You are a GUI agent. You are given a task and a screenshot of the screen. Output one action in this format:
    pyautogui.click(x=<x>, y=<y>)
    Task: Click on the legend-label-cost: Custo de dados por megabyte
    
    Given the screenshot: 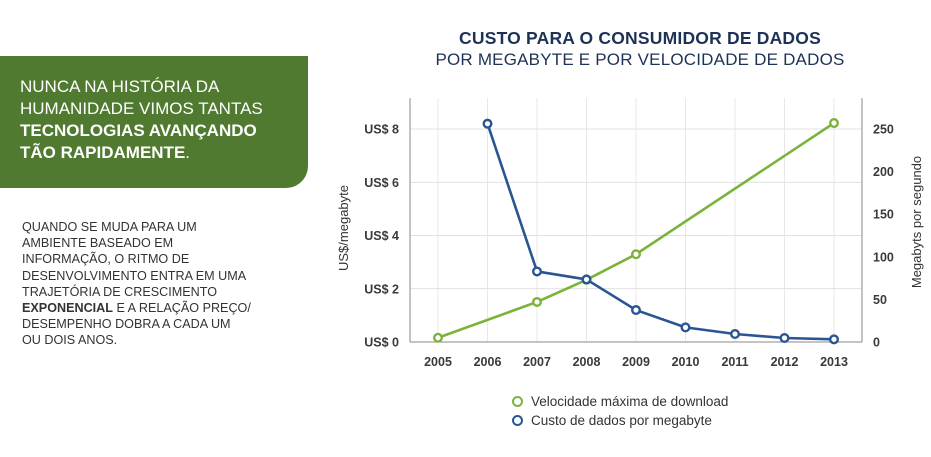 What is the action you would take?
    pyautogui.click(x=621, y=420)
    